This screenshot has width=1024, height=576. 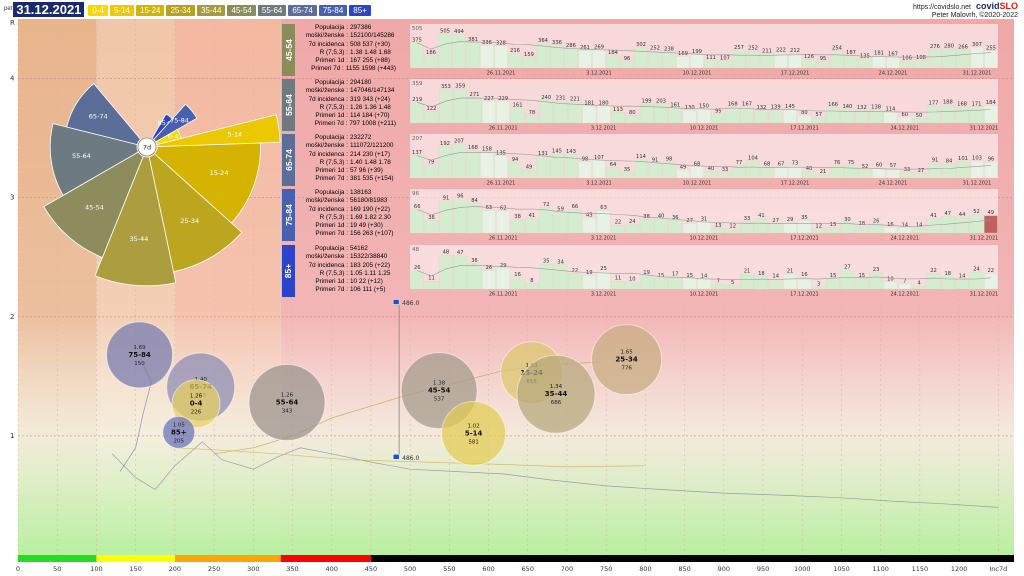 What do you see at coordinates (474, 434) in the screenshot?
I see `bubble` at bounding box center [474, 434].